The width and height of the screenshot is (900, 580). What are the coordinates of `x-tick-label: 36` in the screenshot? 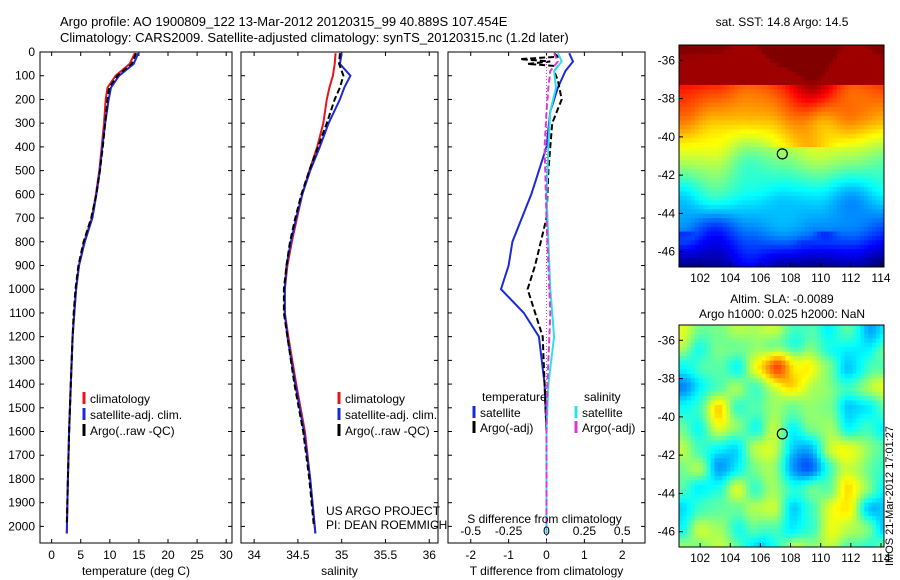 It's located at (430, 555).